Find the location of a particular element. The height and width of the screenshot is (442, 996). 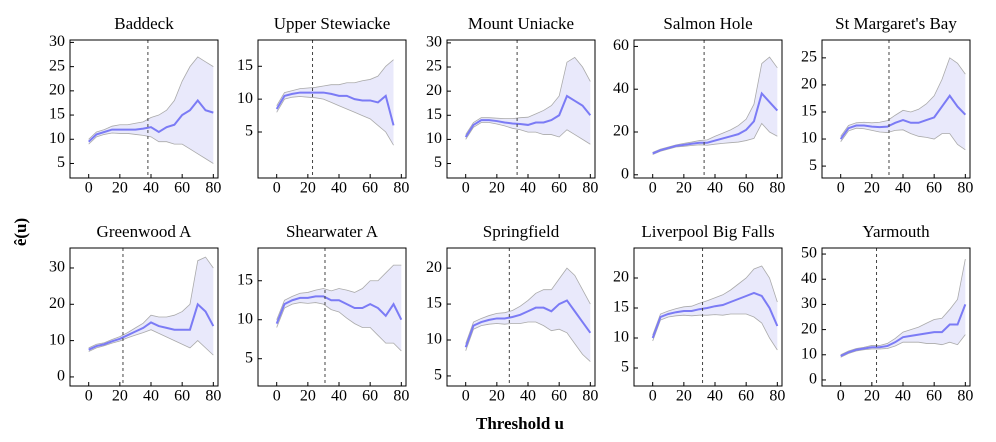

y-tick-label: 50 is located at coordinates (809, 253).